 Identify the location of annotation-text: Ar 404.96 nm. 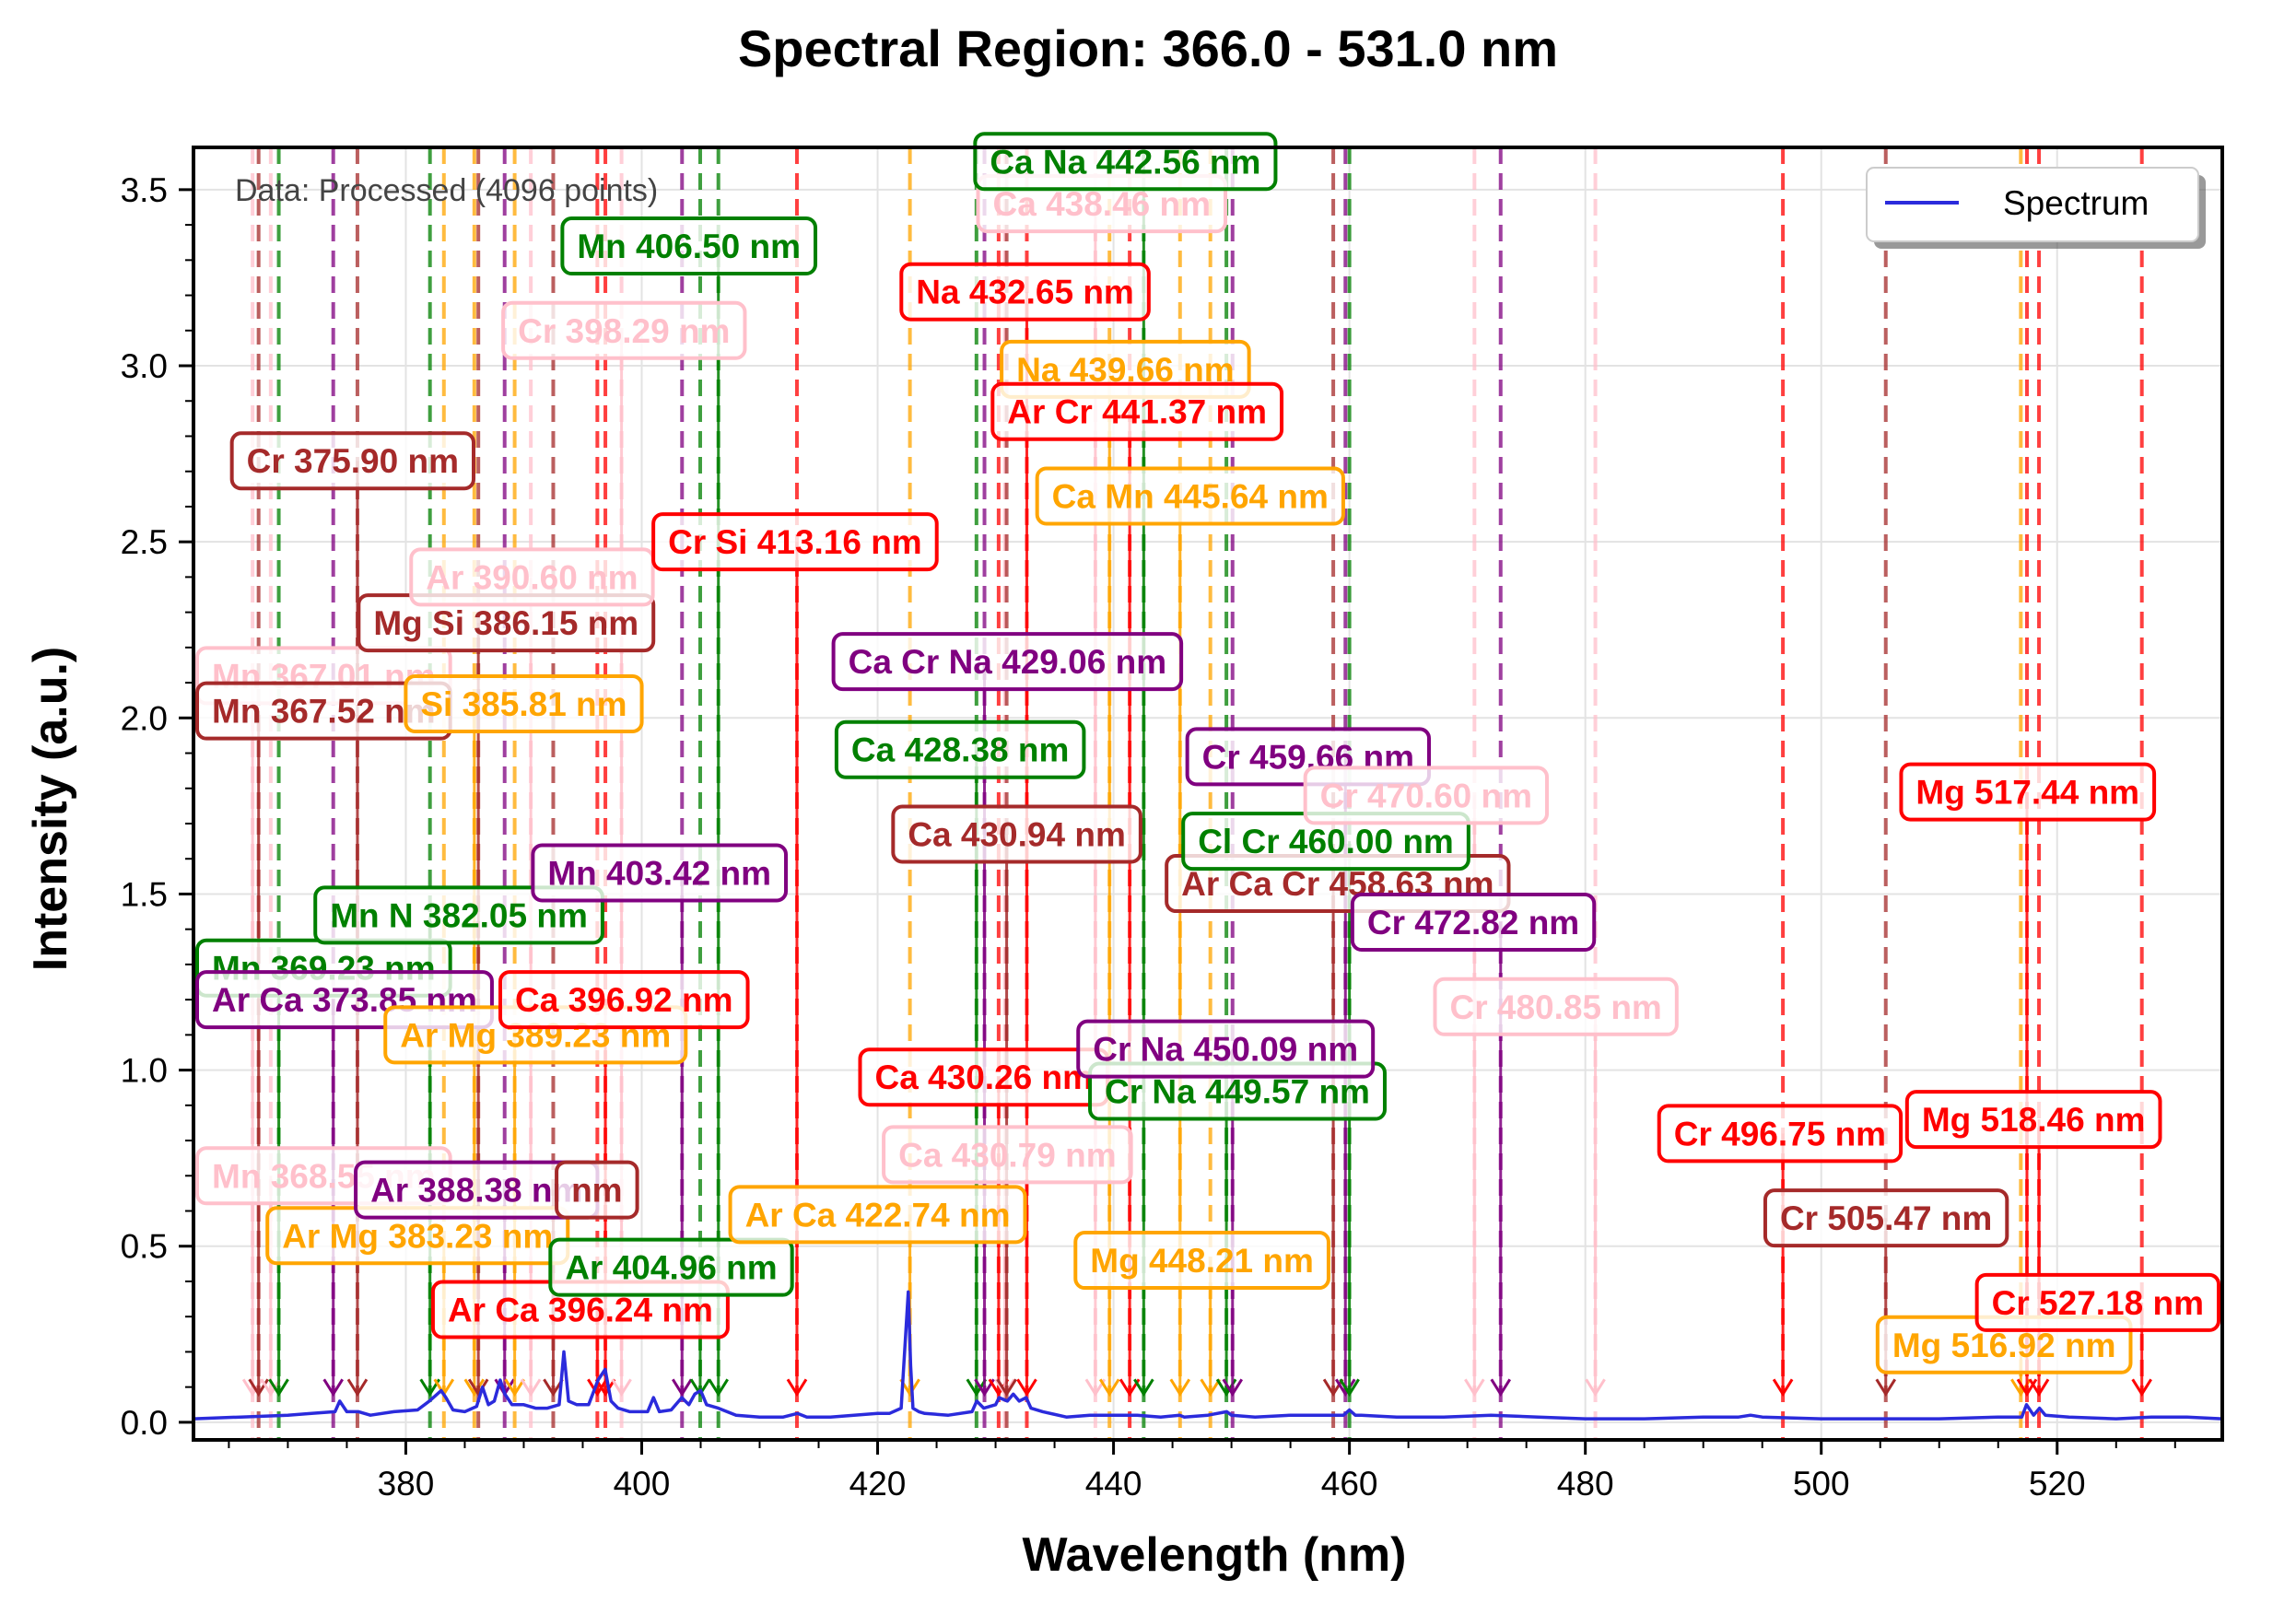
(671, 1268).